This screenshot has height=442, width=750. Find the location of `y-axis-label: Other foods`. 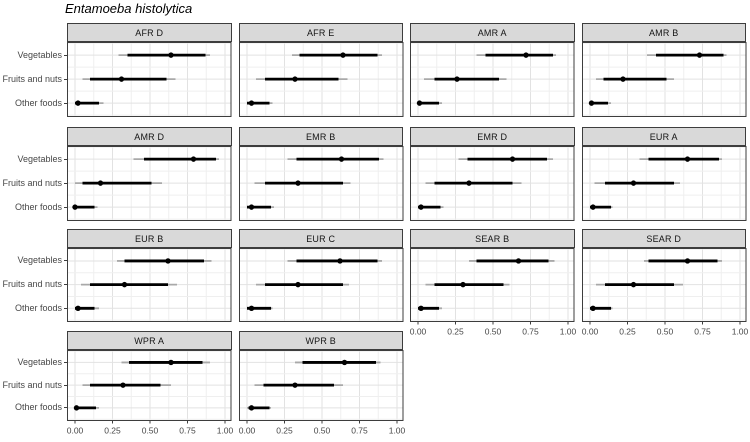

y-axis-label: Other foods is located at coordinates (38, 307).